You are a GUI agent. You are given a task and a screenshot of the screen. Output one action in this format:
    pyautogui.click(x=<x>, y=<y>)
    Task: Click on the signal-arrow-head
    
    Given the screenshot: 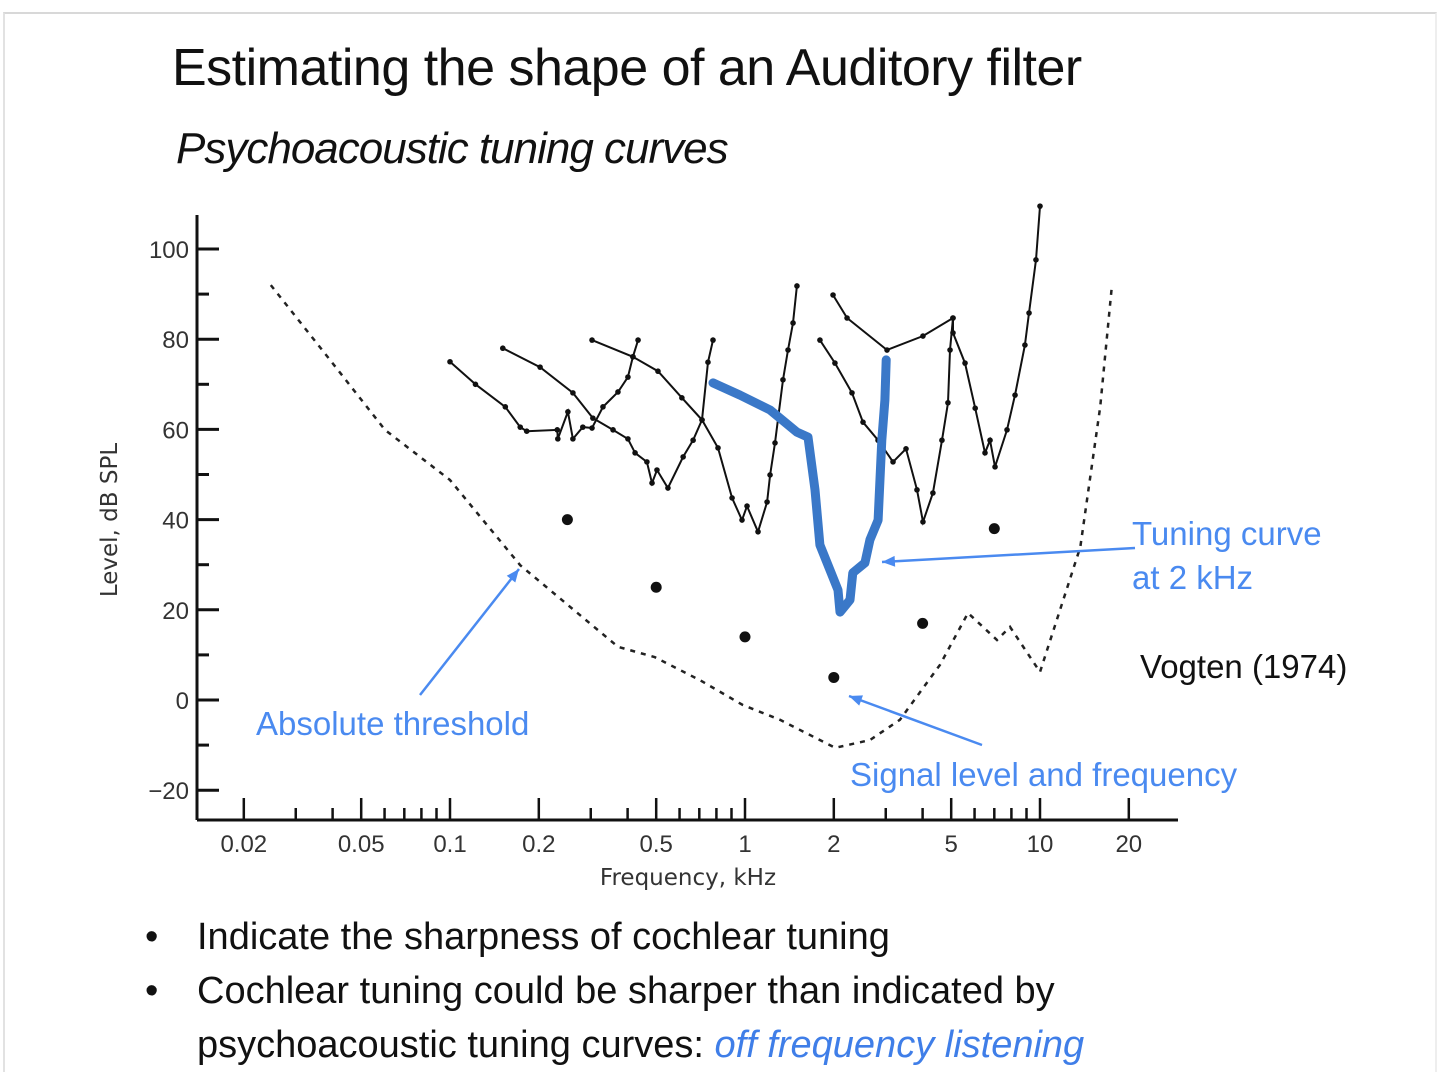 What is the action you would take?
    pyautogui.click(x=856, y=700)
    